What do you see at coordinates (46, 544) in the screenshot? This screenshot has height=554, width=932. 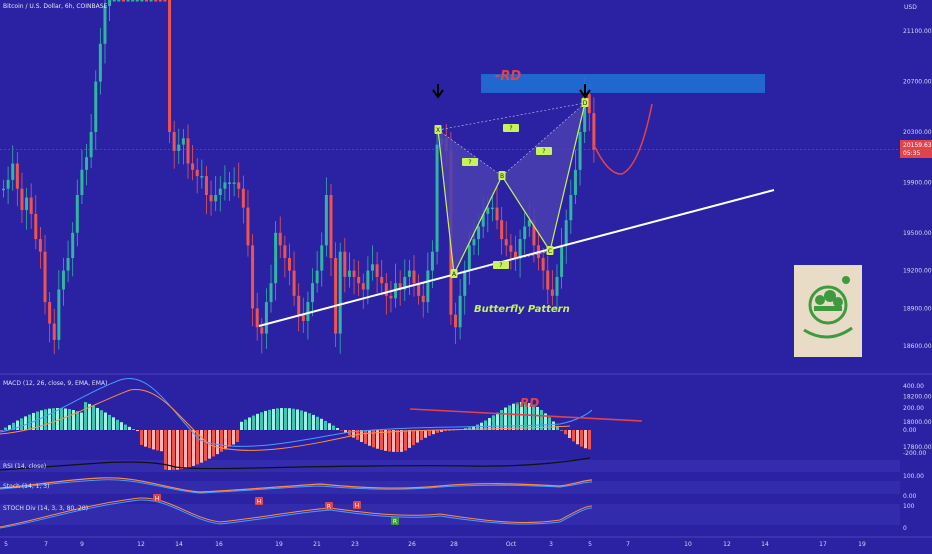 I see `x-tick-label: 7` at bounding box center [46, 544].